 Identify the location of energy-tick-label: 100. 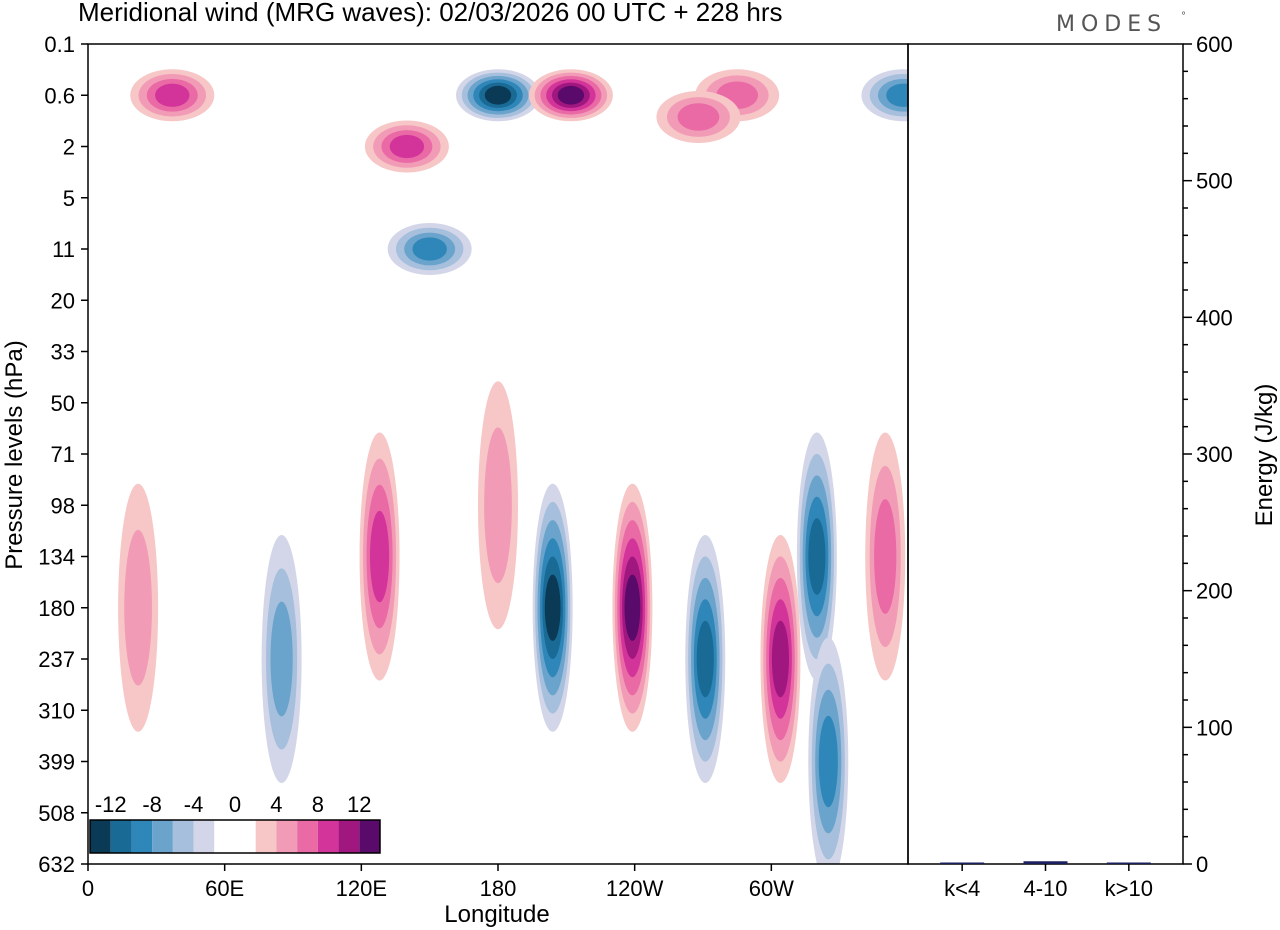
(1214, 727).